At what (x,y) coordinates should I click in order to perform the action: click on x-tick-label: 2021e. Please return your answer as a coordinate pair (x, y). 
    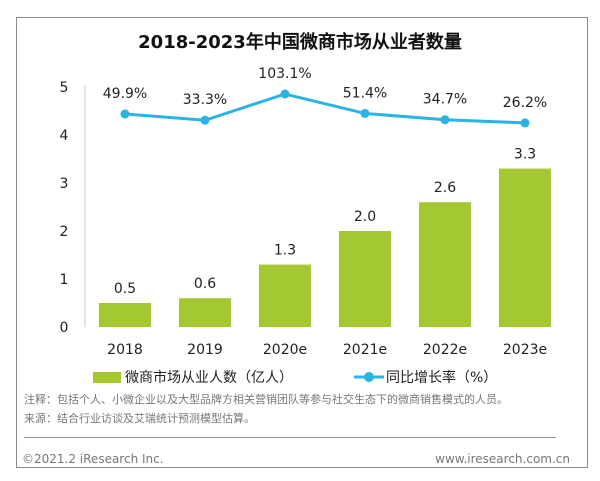
    Looking at the image, I should click on (365, 350).